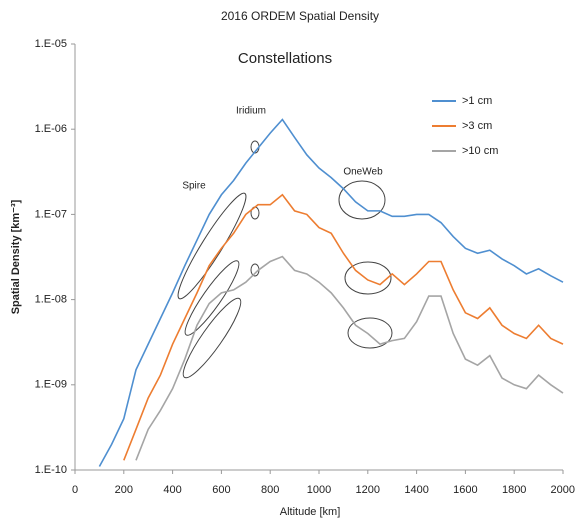 This screenshot has height=523, width=576. Describe the element at coordinates (563, 490) in the screenshot. I see `x-tick-label: 2000` at that location.